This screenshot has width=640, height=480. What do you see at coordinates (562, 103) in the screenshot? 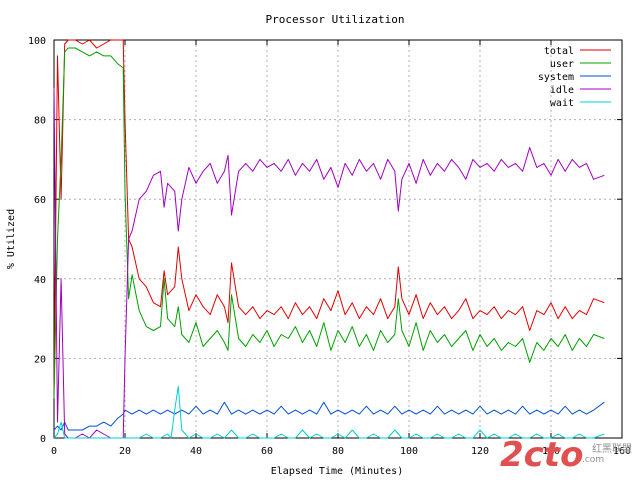
I see `legend-label-wait: wait` at bounding box center [562, 103].